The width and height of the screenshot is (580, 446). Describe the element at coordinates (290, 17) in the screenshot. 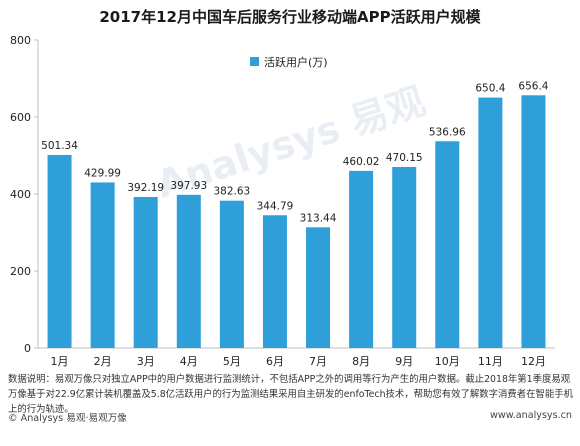

I see `chart-title: 2017年12月中国车后服务行业移动端APP活跃用户规模` at that location.